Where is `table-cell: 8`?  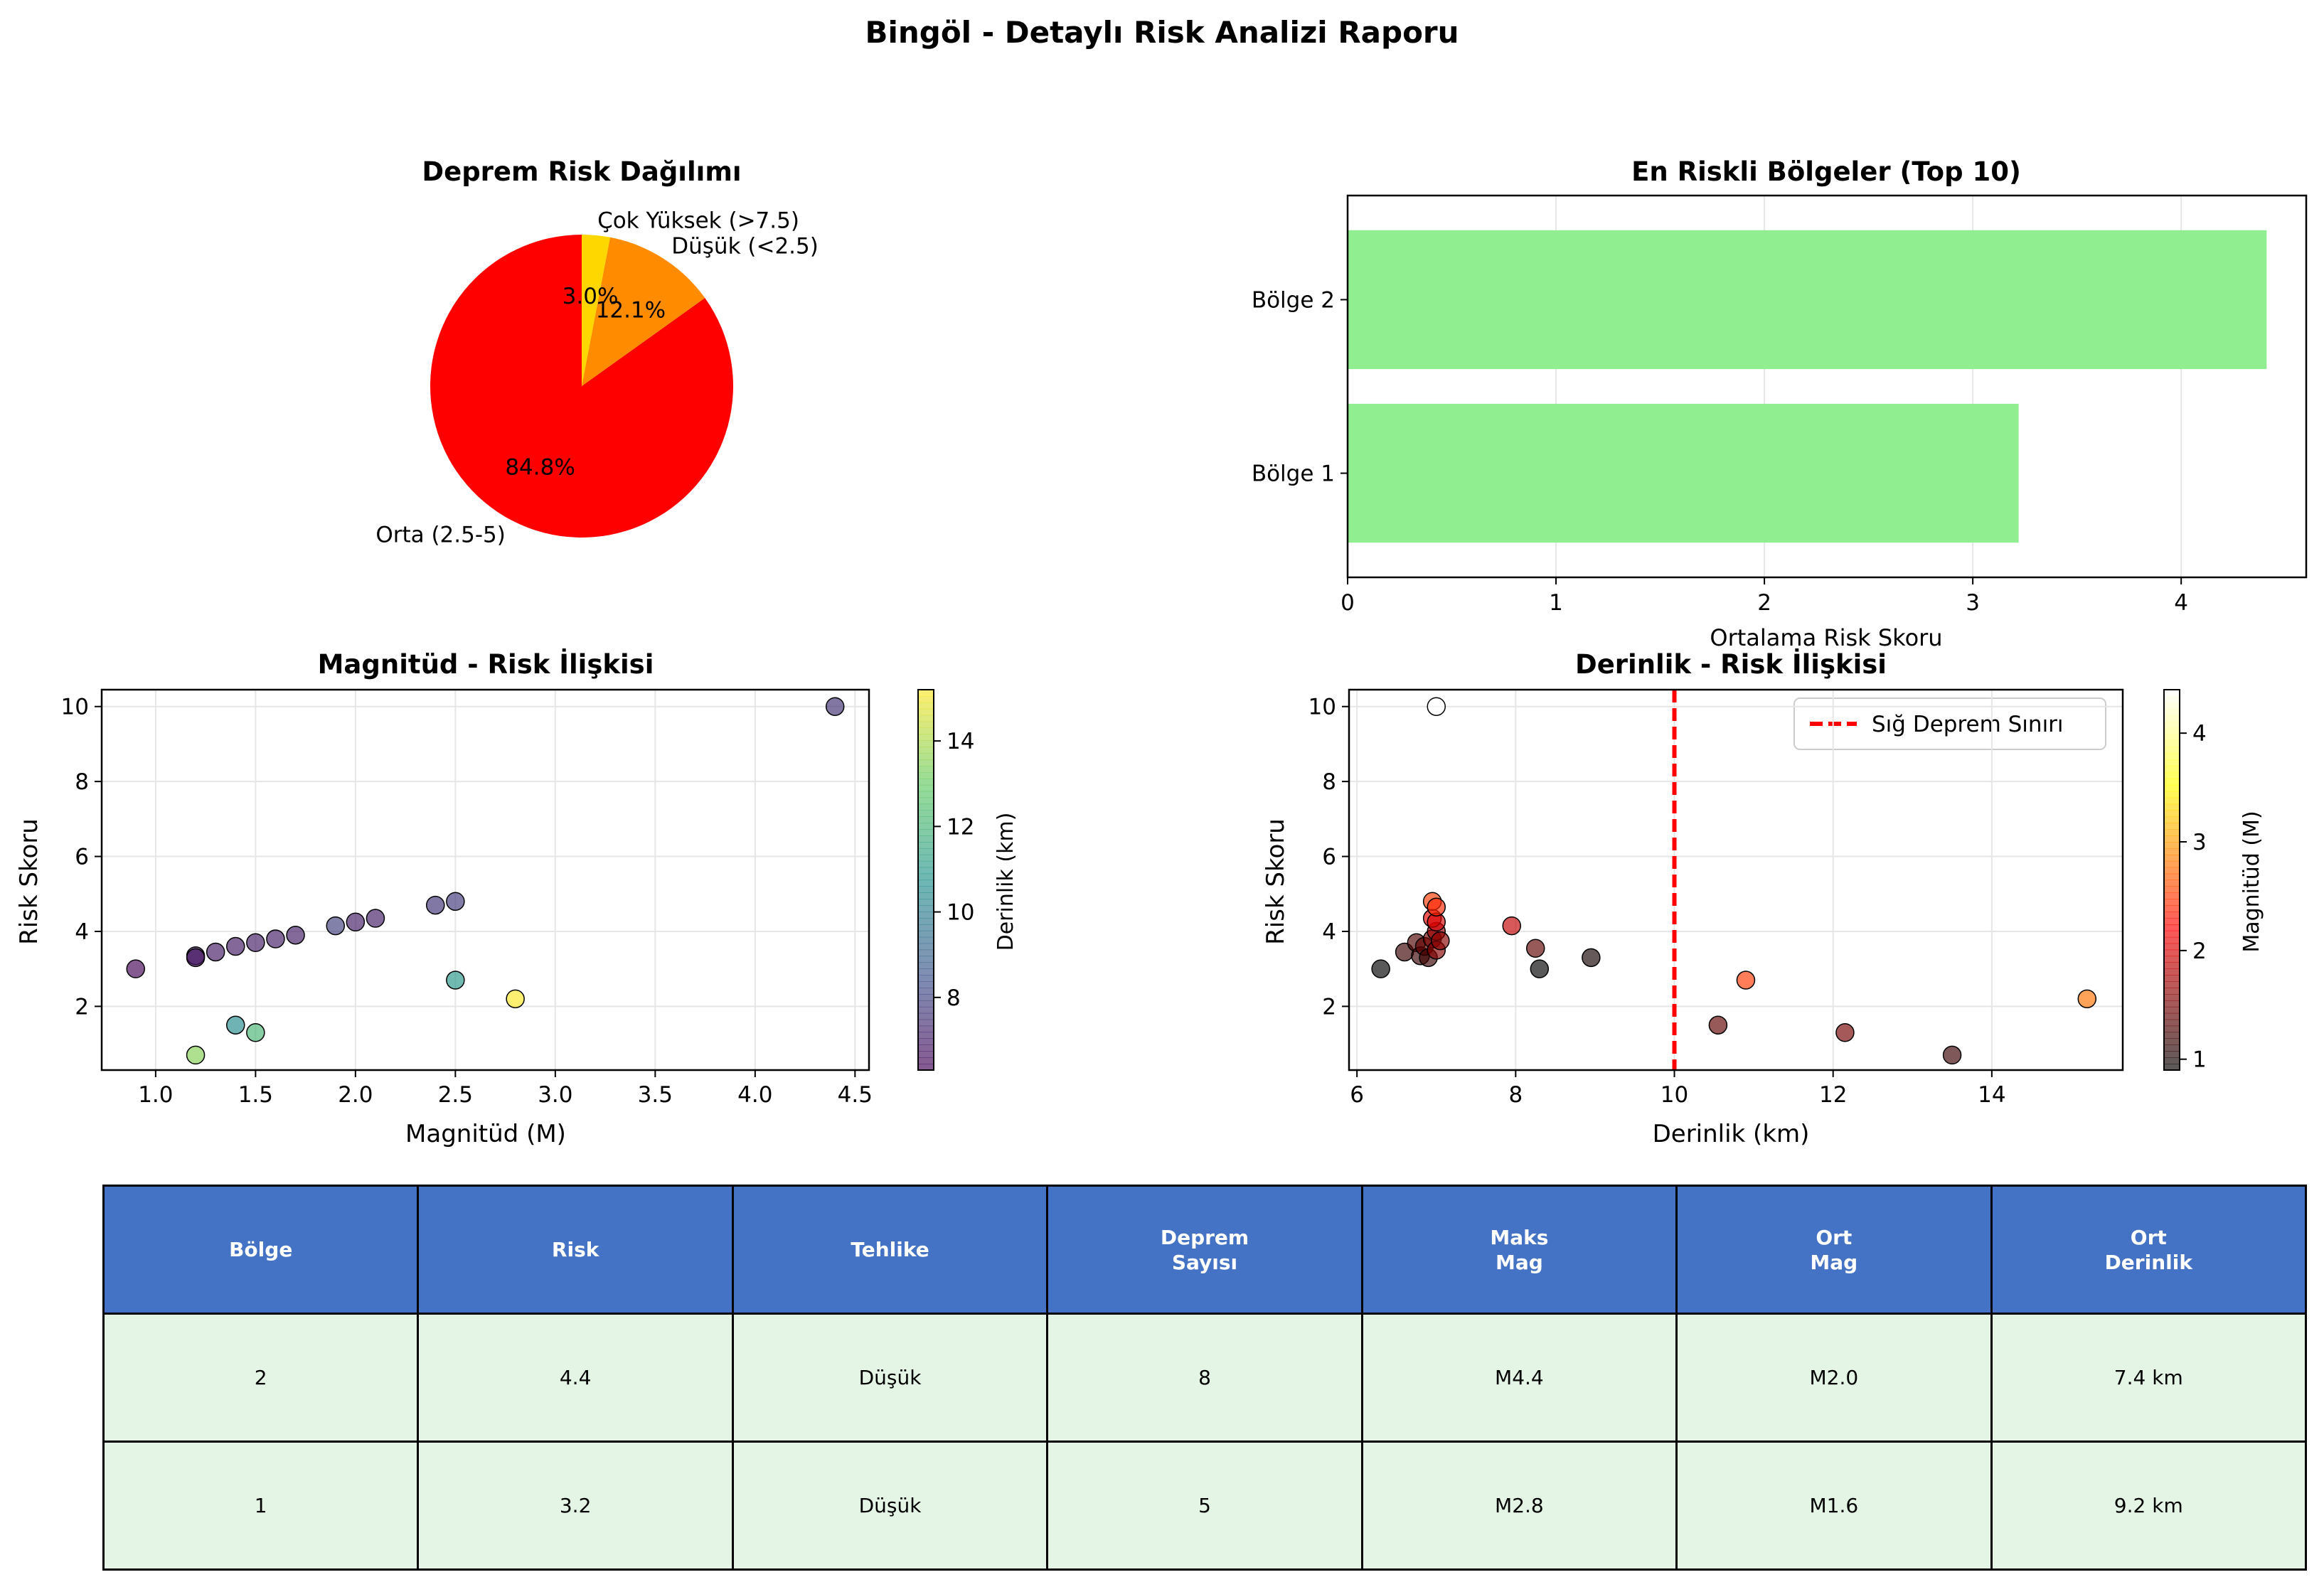
table-cell: 8 is located at coordinates (1204, 1378).